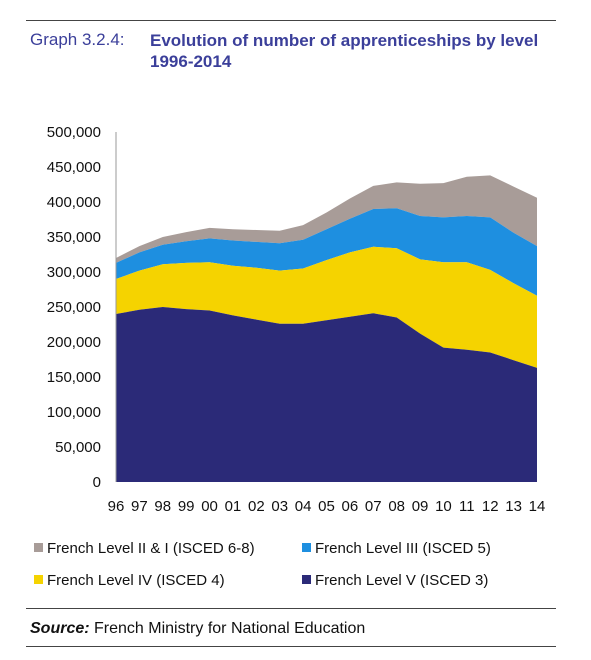 The height and width of the screenshot is (660, 591). I want to click on x-tick-label: 04, so click(303, 506).